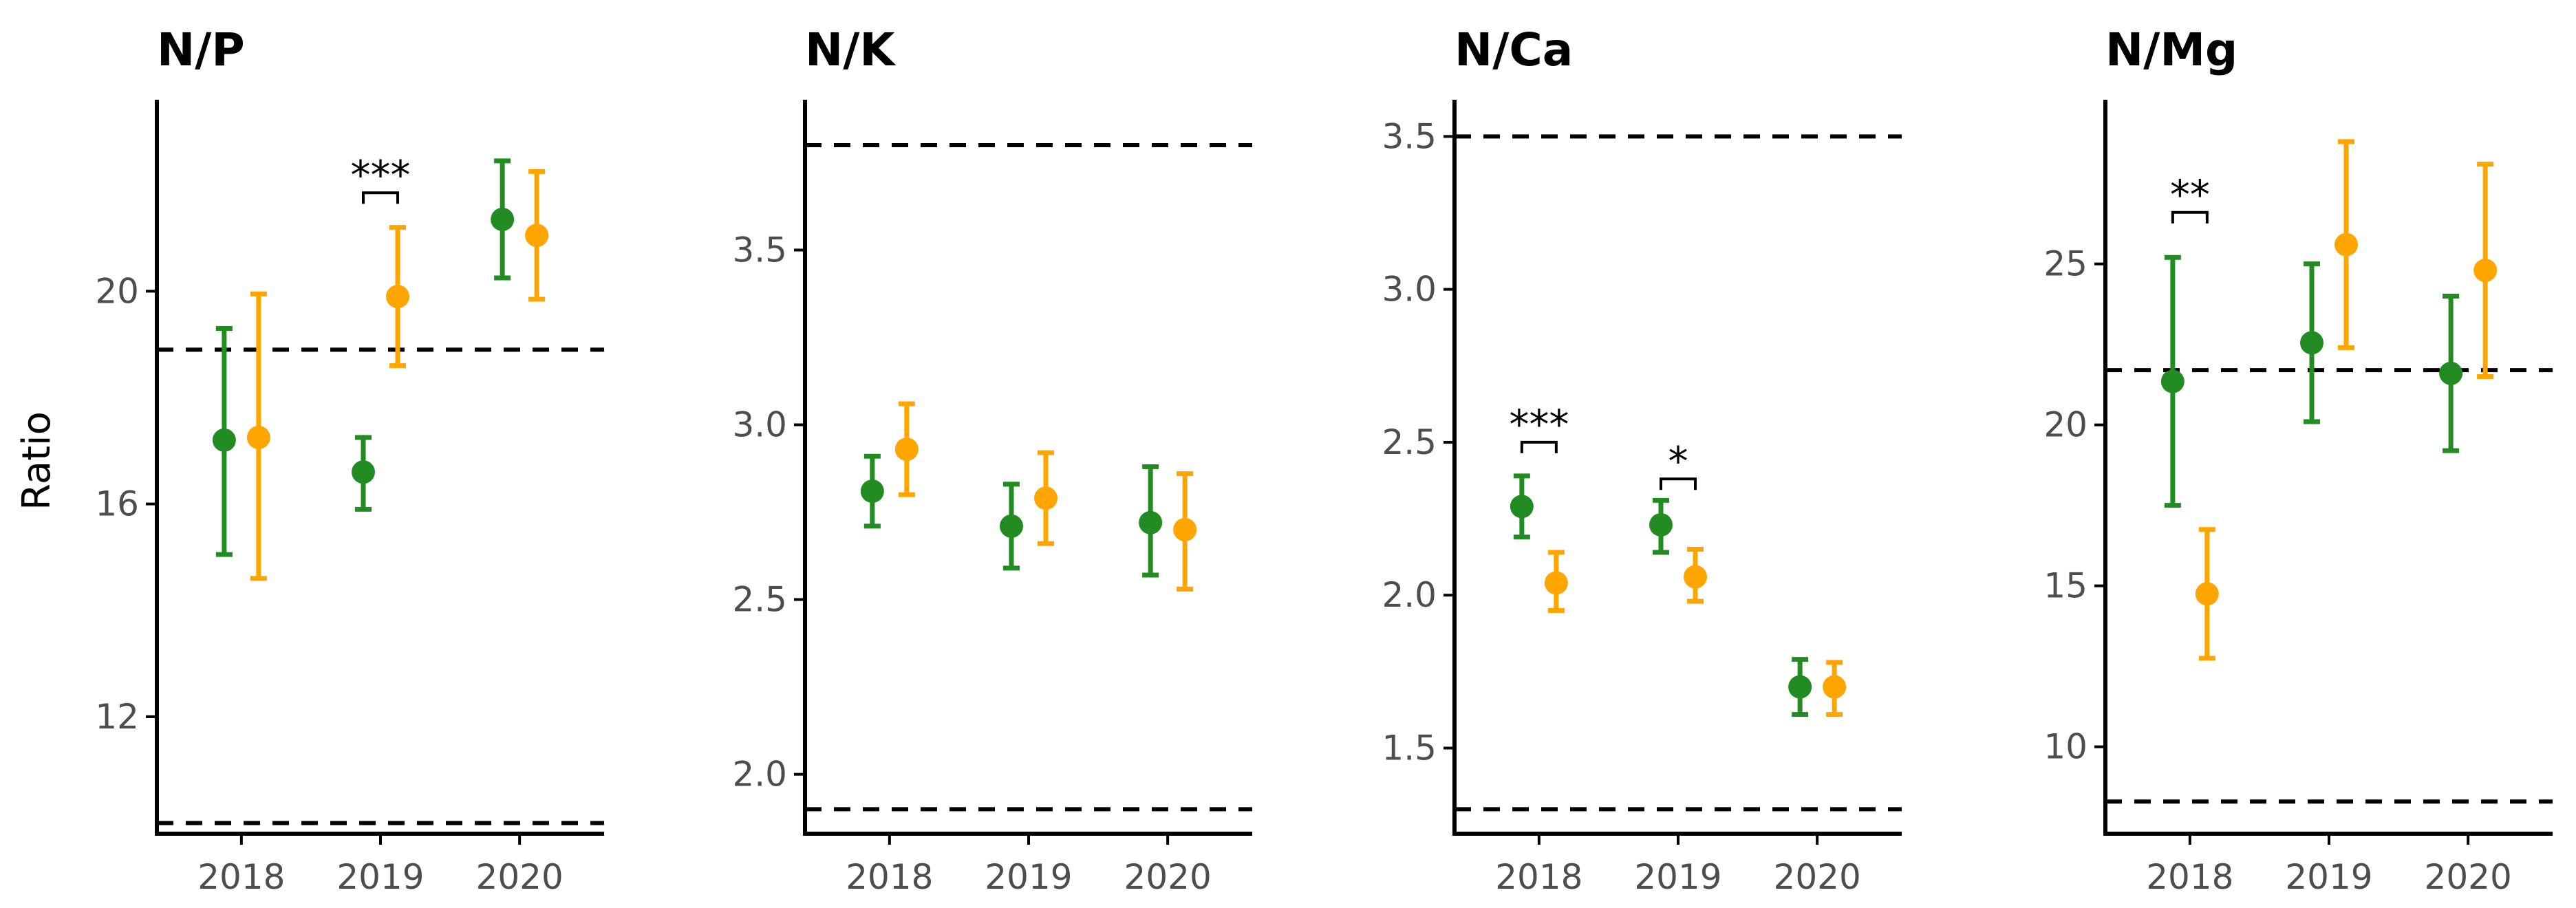  What do you see at coordinates (117, 717) in the screenshot?
I see `y-tick-label: 12` at bounding box center [117, 717].